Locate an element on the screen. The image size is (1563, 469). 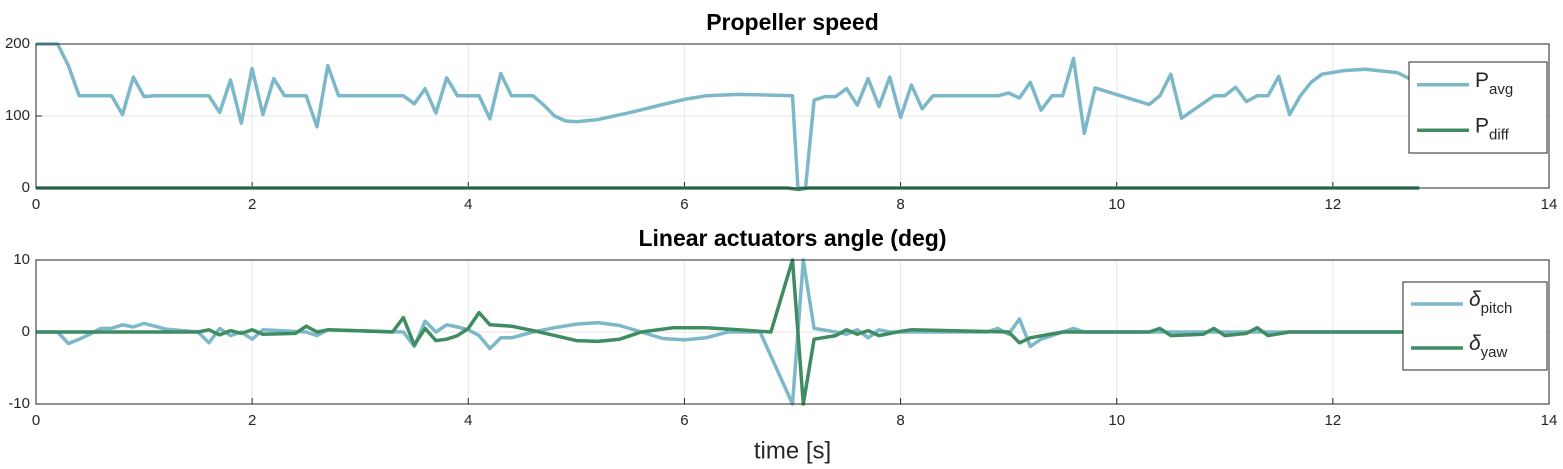
y-tick-label: 200 is located at coordinates (17, 43).